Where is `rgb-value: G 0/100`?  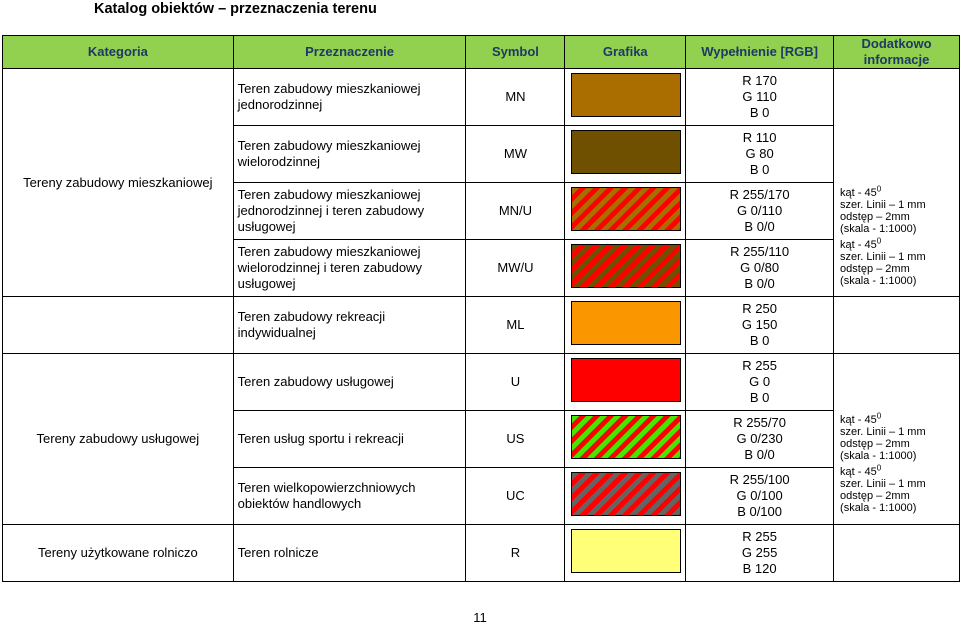
rgb-value: G 0/100 is located at coordinates (759, 495).